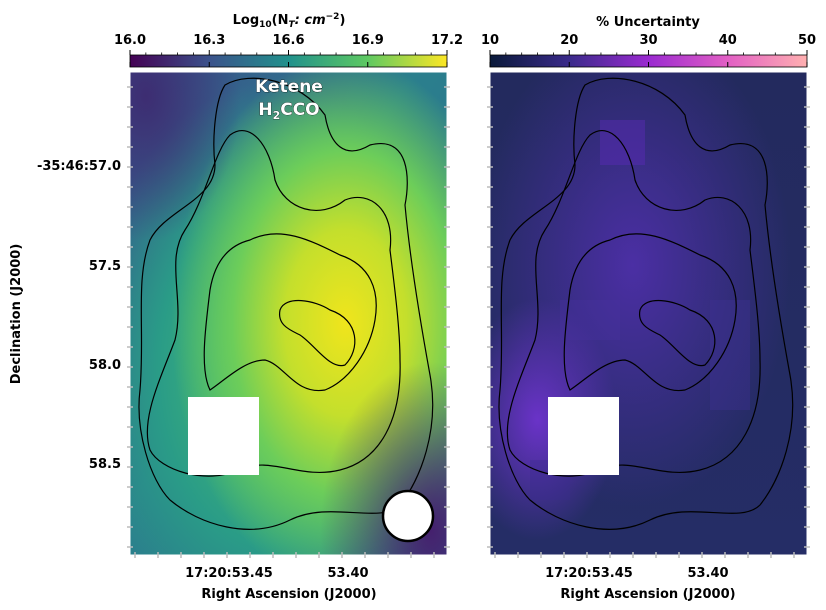 This screenshot has height=610, width=826. I want to click on colorbar-tick-label: 16.9, so click(368, 40).